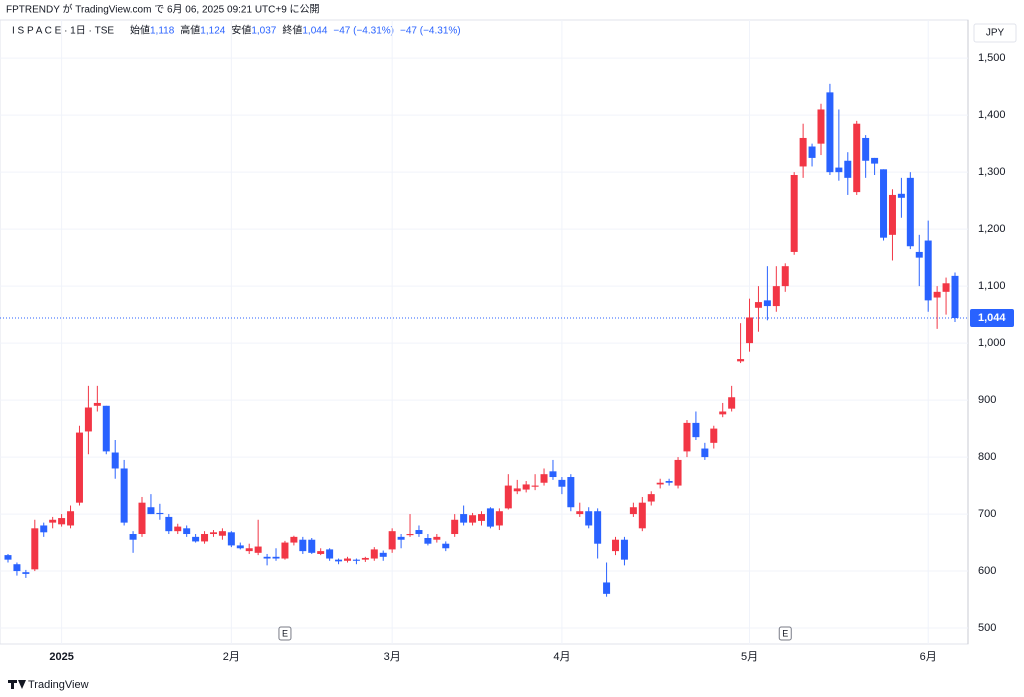 The image size is (1024, 697). I want to click on legend-symbol: I S P A C E · 1日 · TSE, so click(63, 31).